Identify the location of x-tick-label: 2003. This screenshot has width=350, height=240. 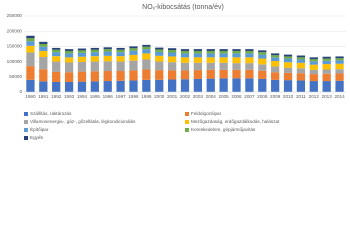
(198, 96).